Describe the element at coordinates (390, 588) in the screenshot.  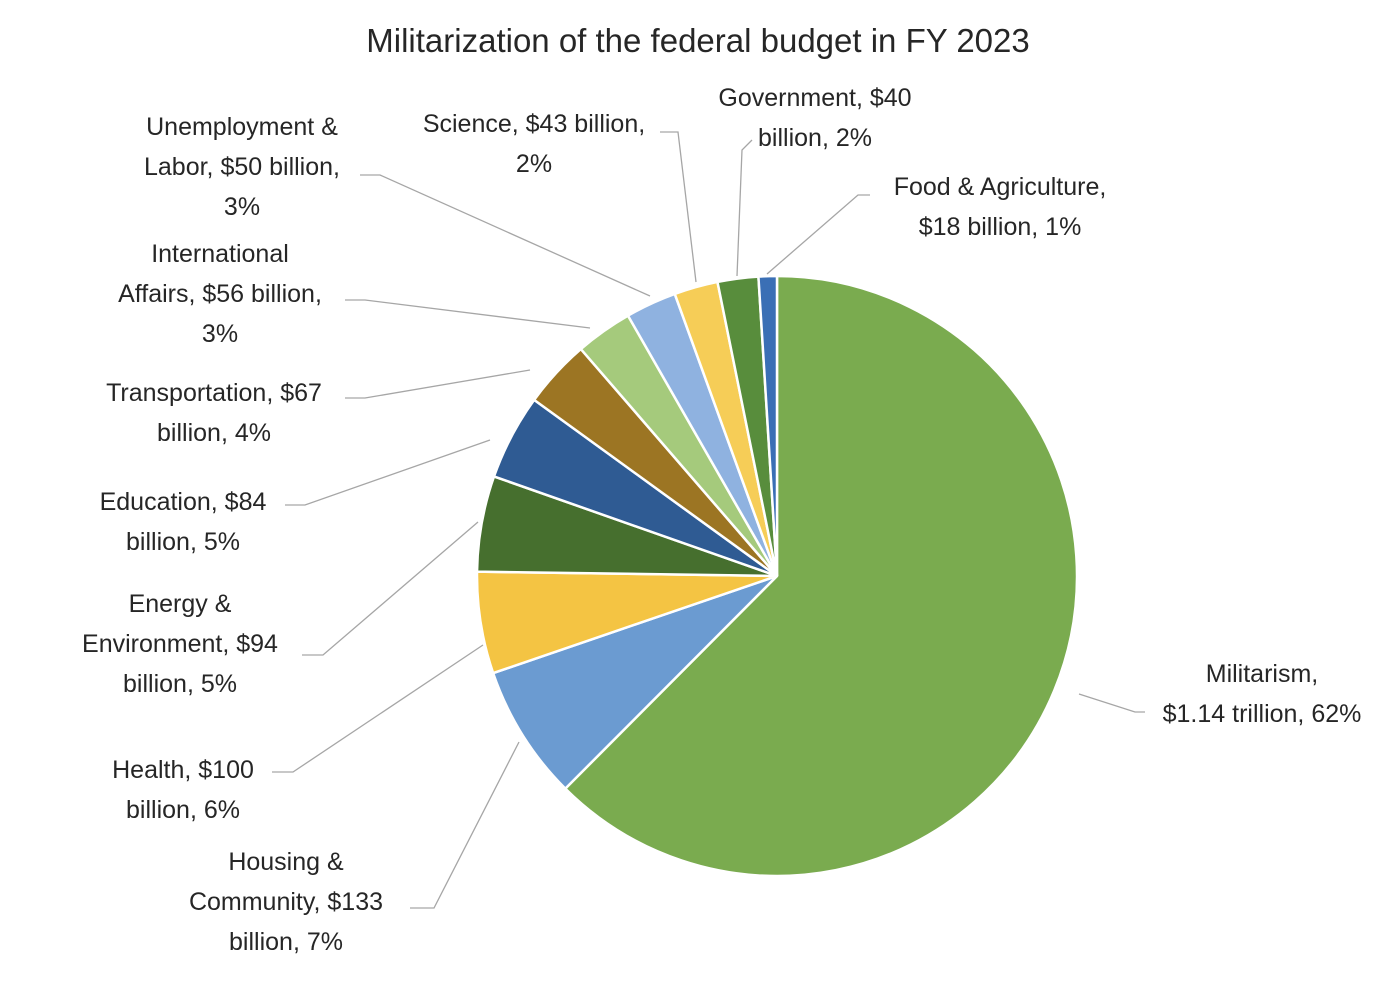
I see `leader-line-energy-and-environment` at that location.